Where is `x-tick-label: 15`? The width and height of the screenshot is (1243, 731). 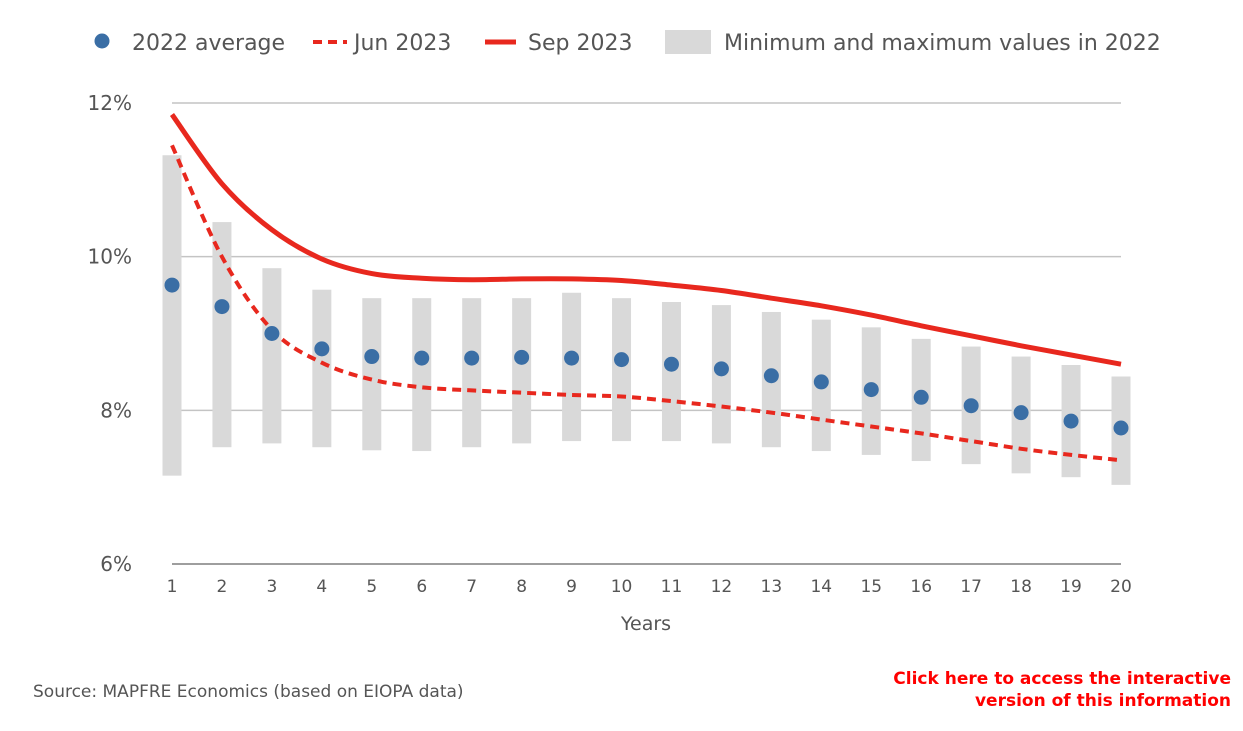 x-tick-label: 15 is located at coordinates (871, 587).